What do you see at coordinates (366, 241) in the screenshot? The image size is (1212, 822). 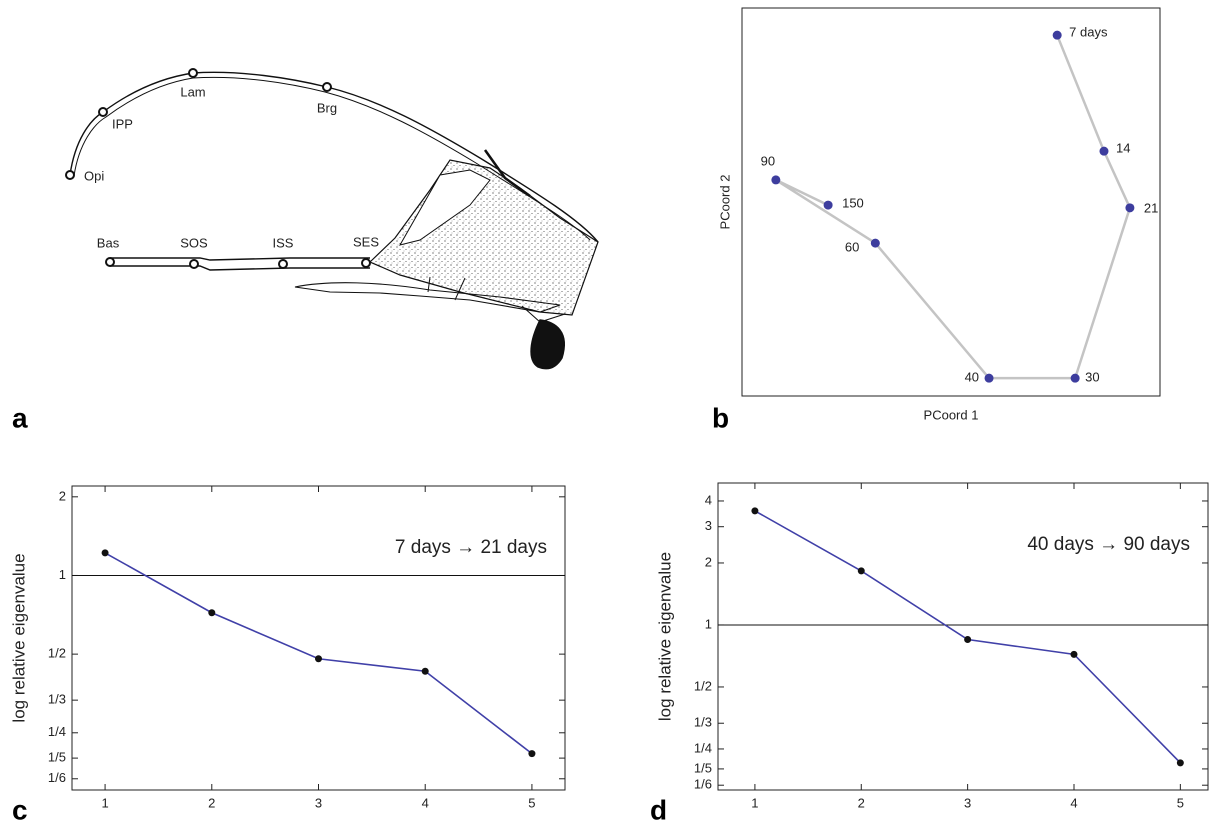 I see `landmark-label: SES` at bounding box center [366, 241].